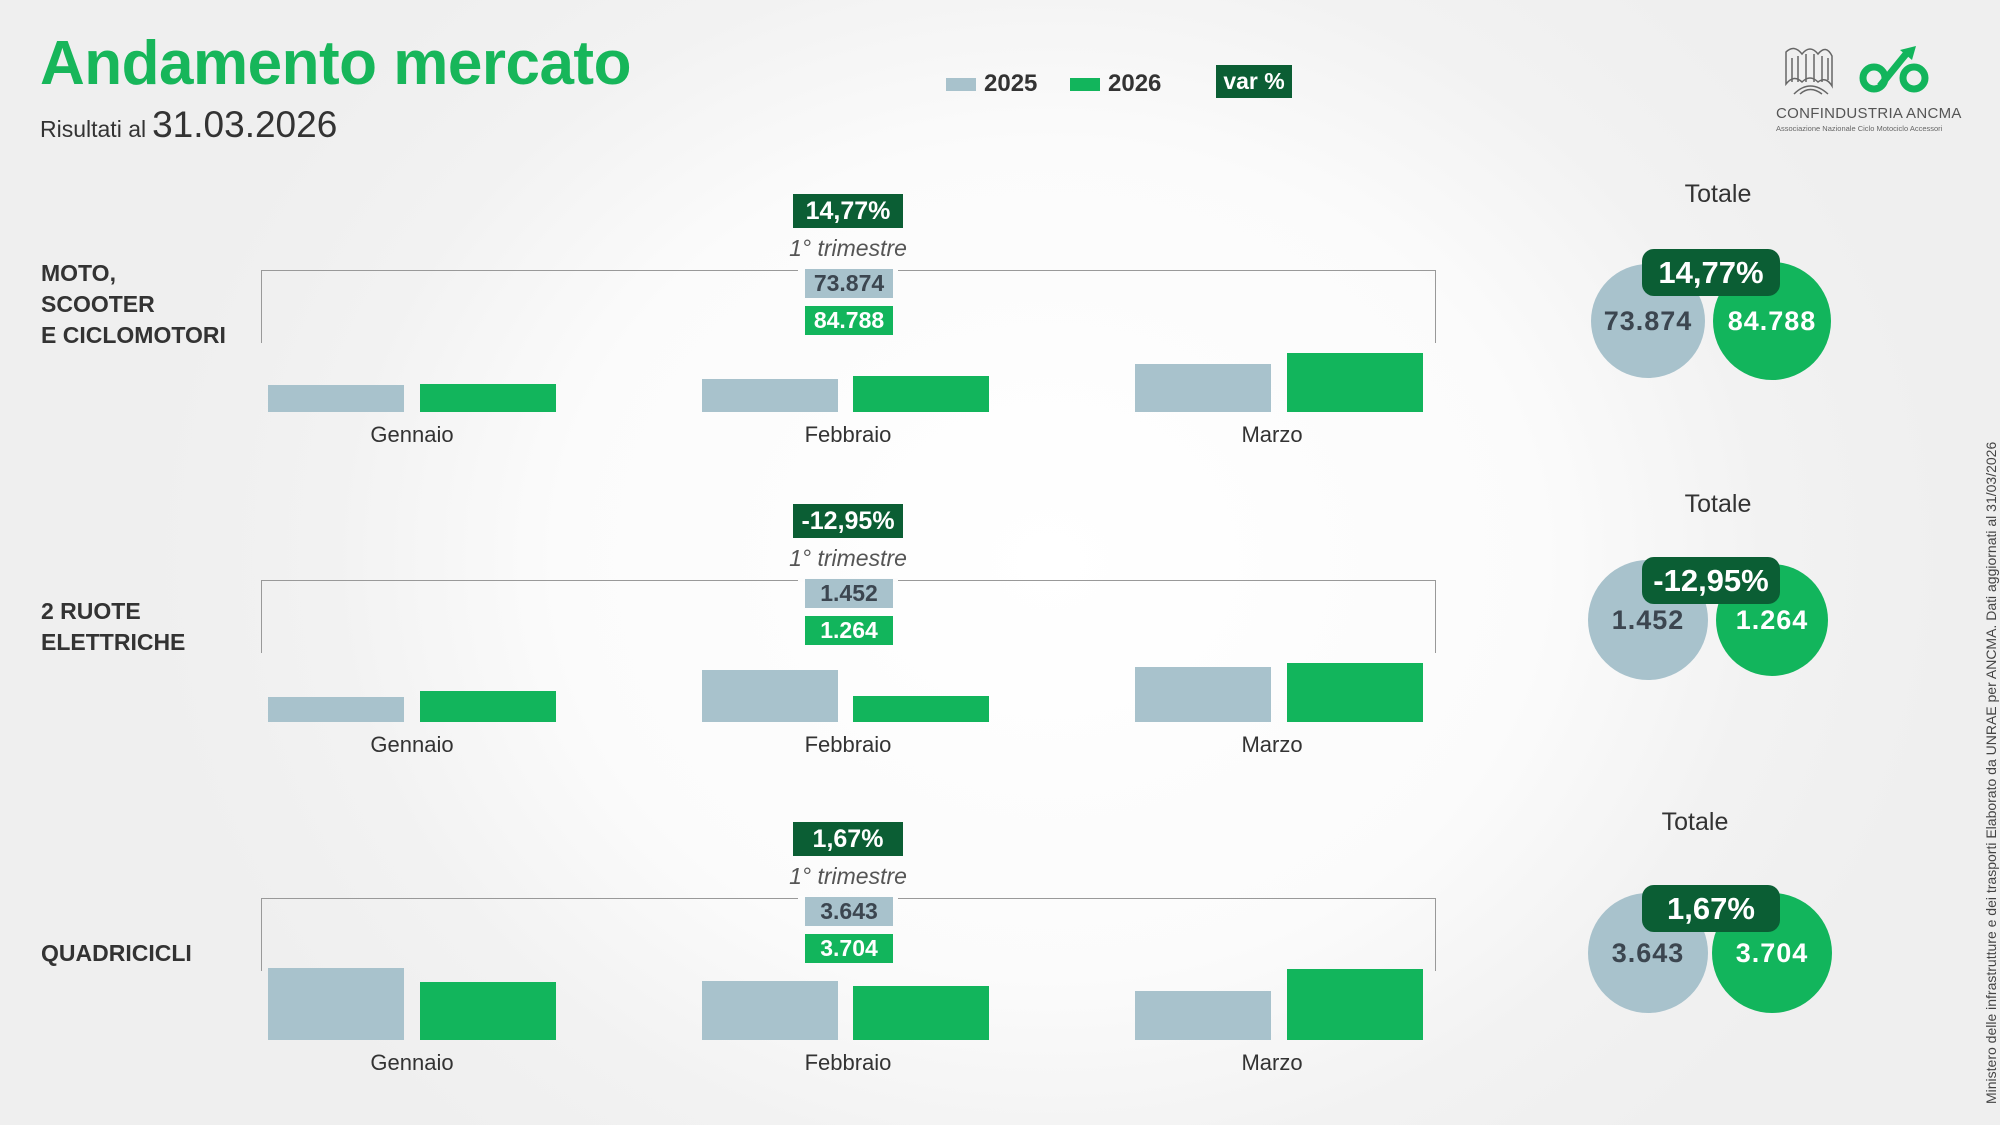 This screenshot has height=1125, width=2000. What do you see at coordinates (848, 521) in the screenshot?
I see `var-badge: -12,95%` at bounding box center [848, 521].